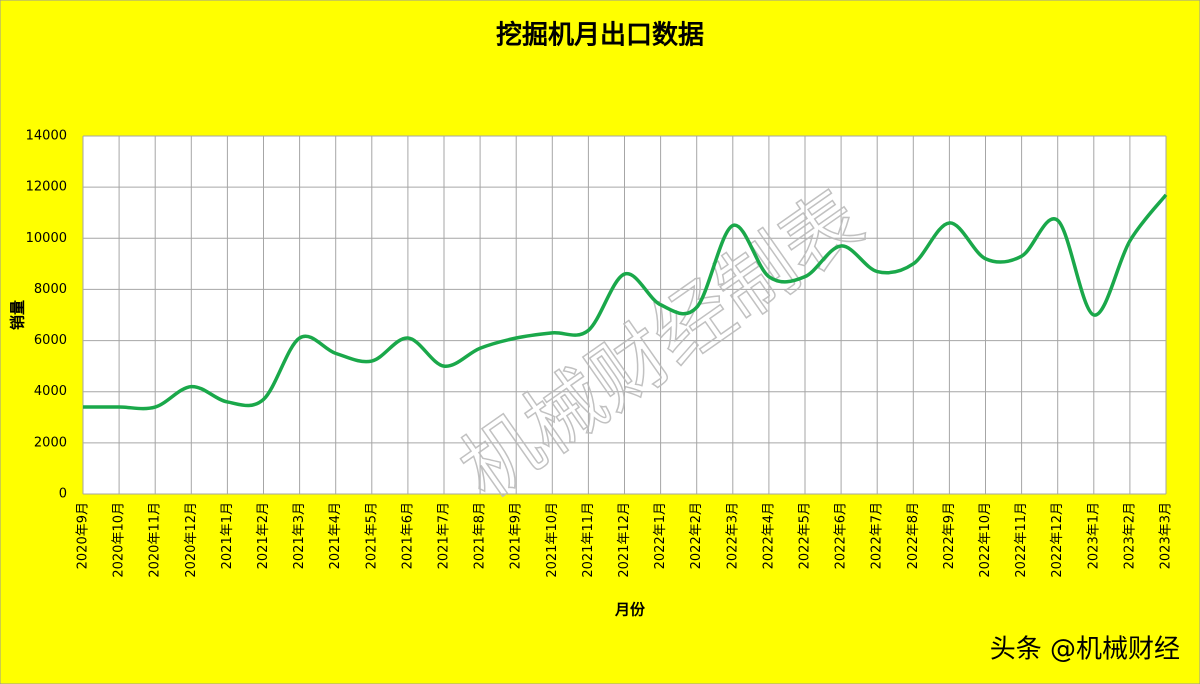  I want to click on y-tick-label: 2000, so click(50, 442).